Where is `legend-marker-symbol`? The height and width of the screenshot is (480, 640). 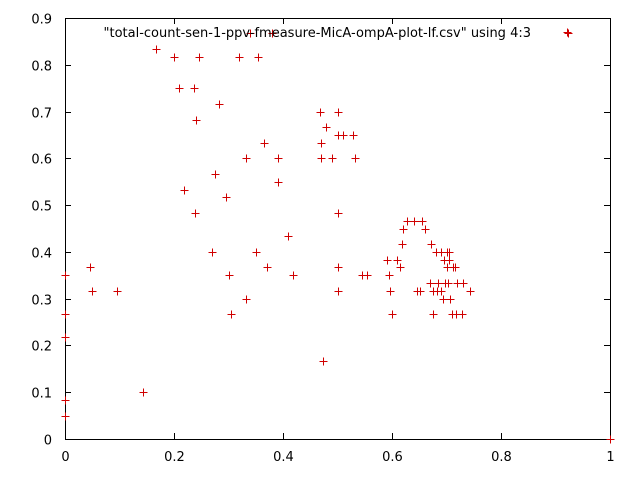
legend-marker-symbol is located at coordinates (567, 32).